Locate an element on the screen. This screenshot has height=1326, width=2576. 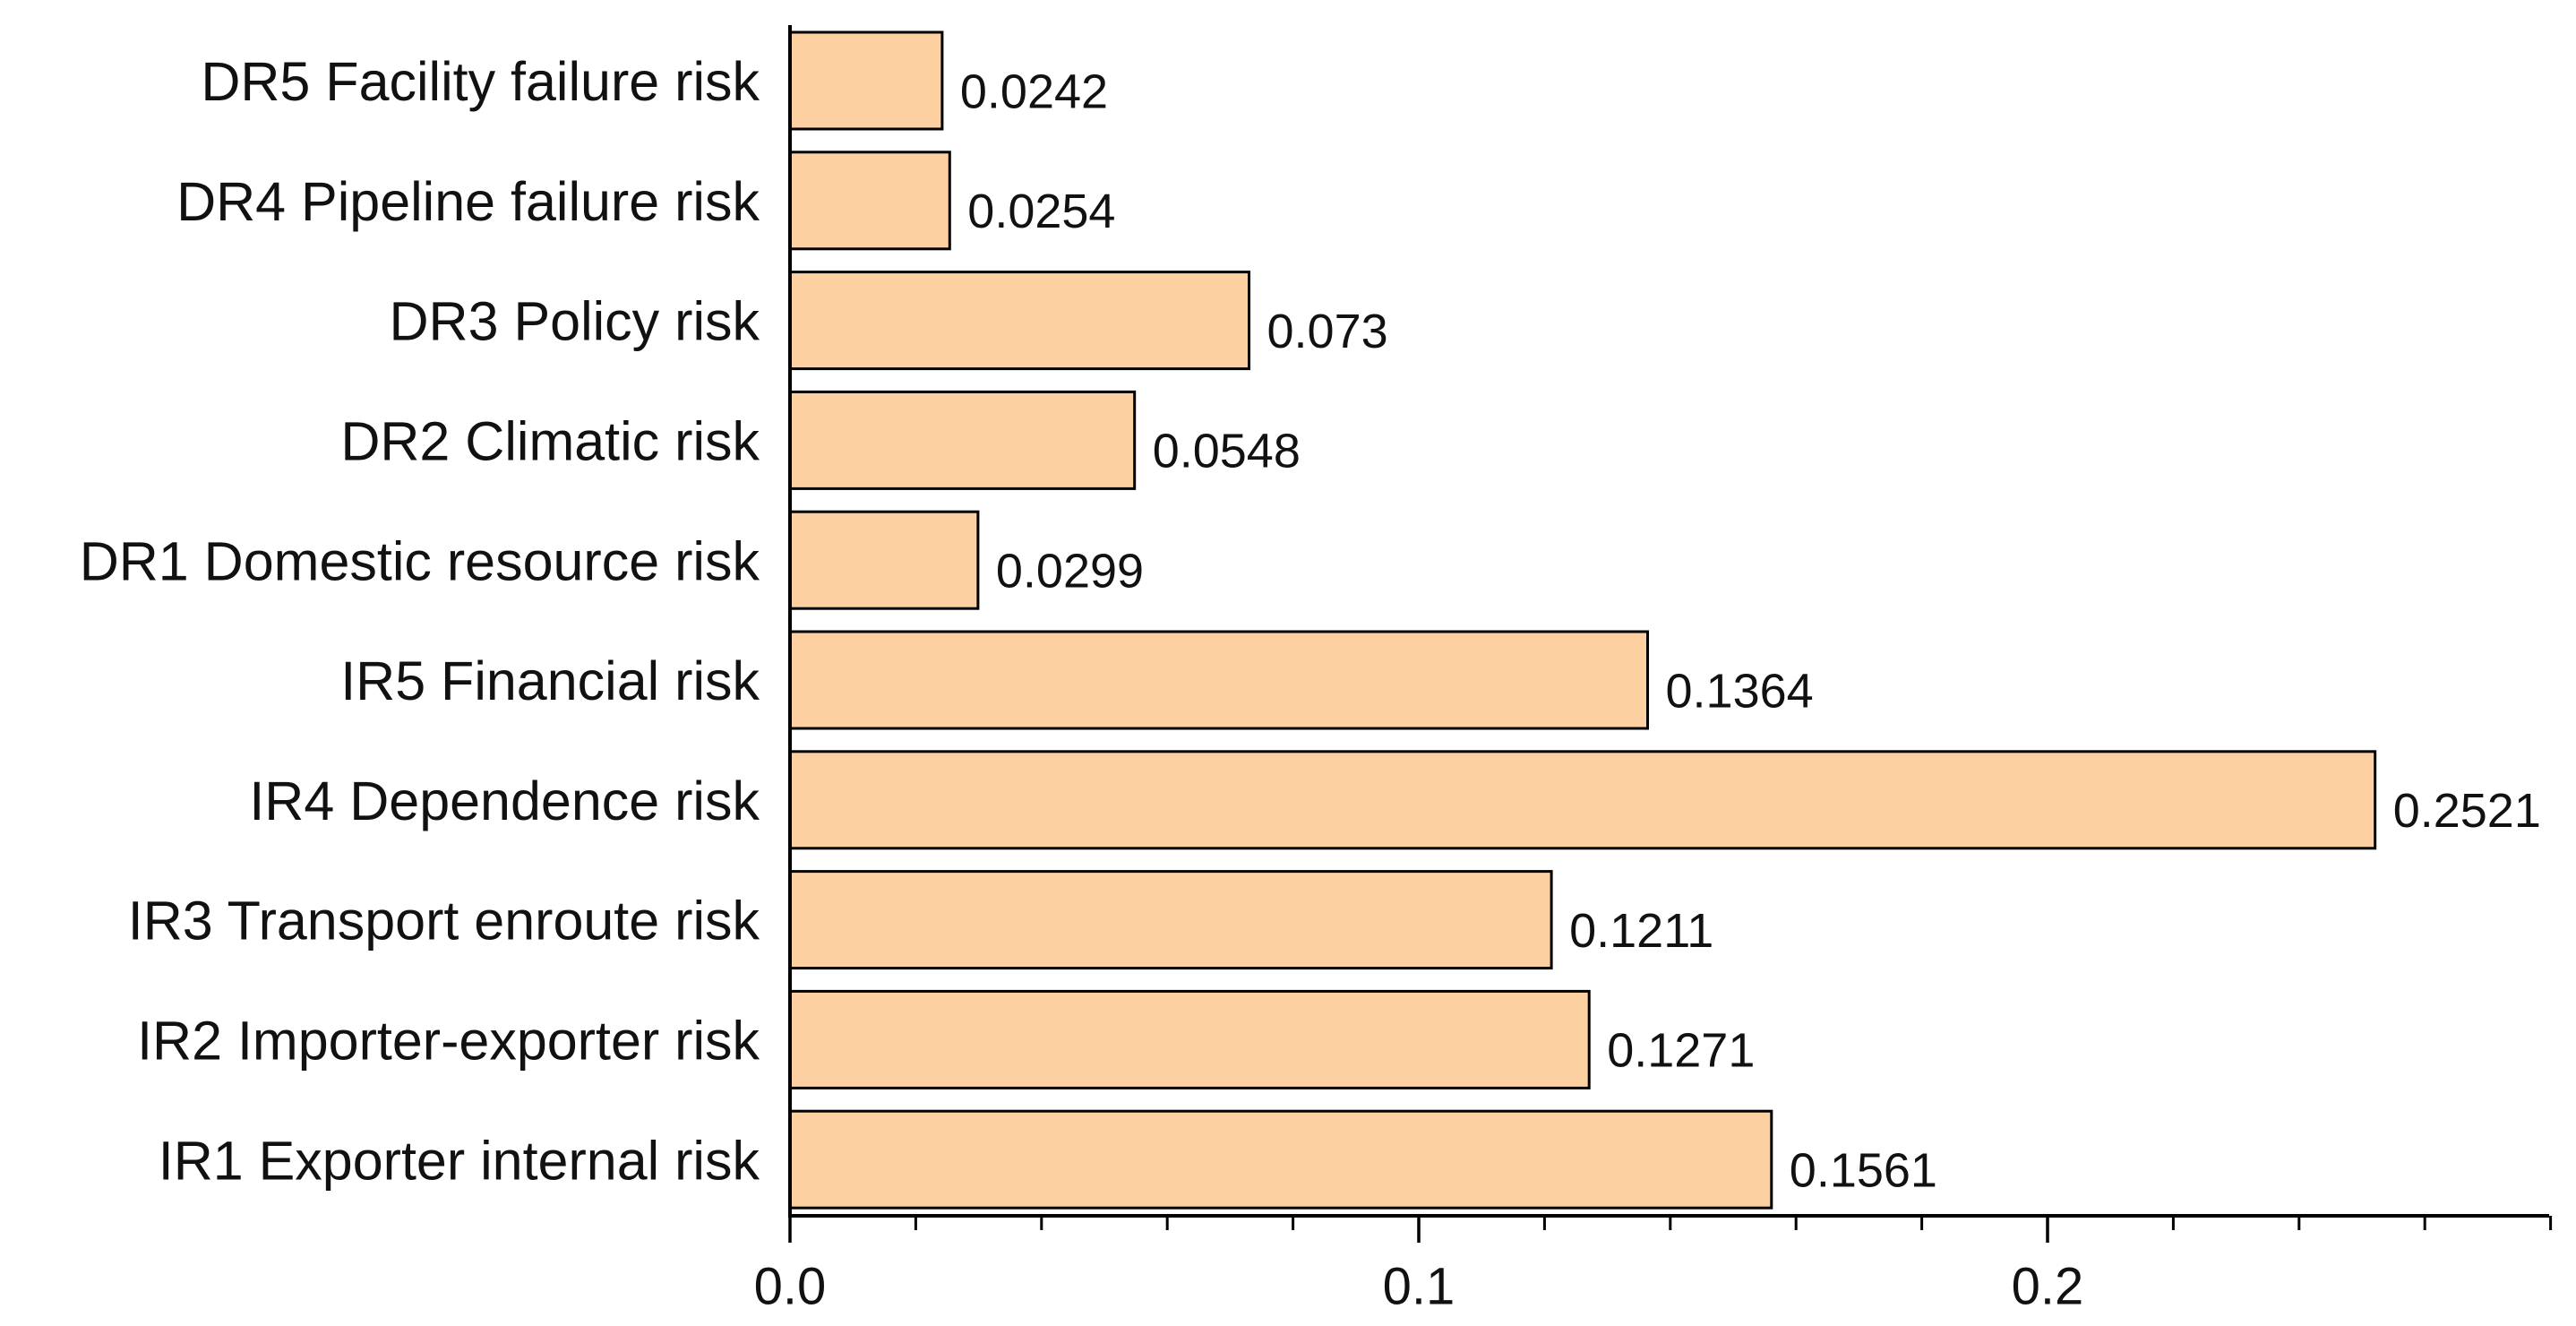
value-label: 0.0299 is located at coordinates (1070, 571).